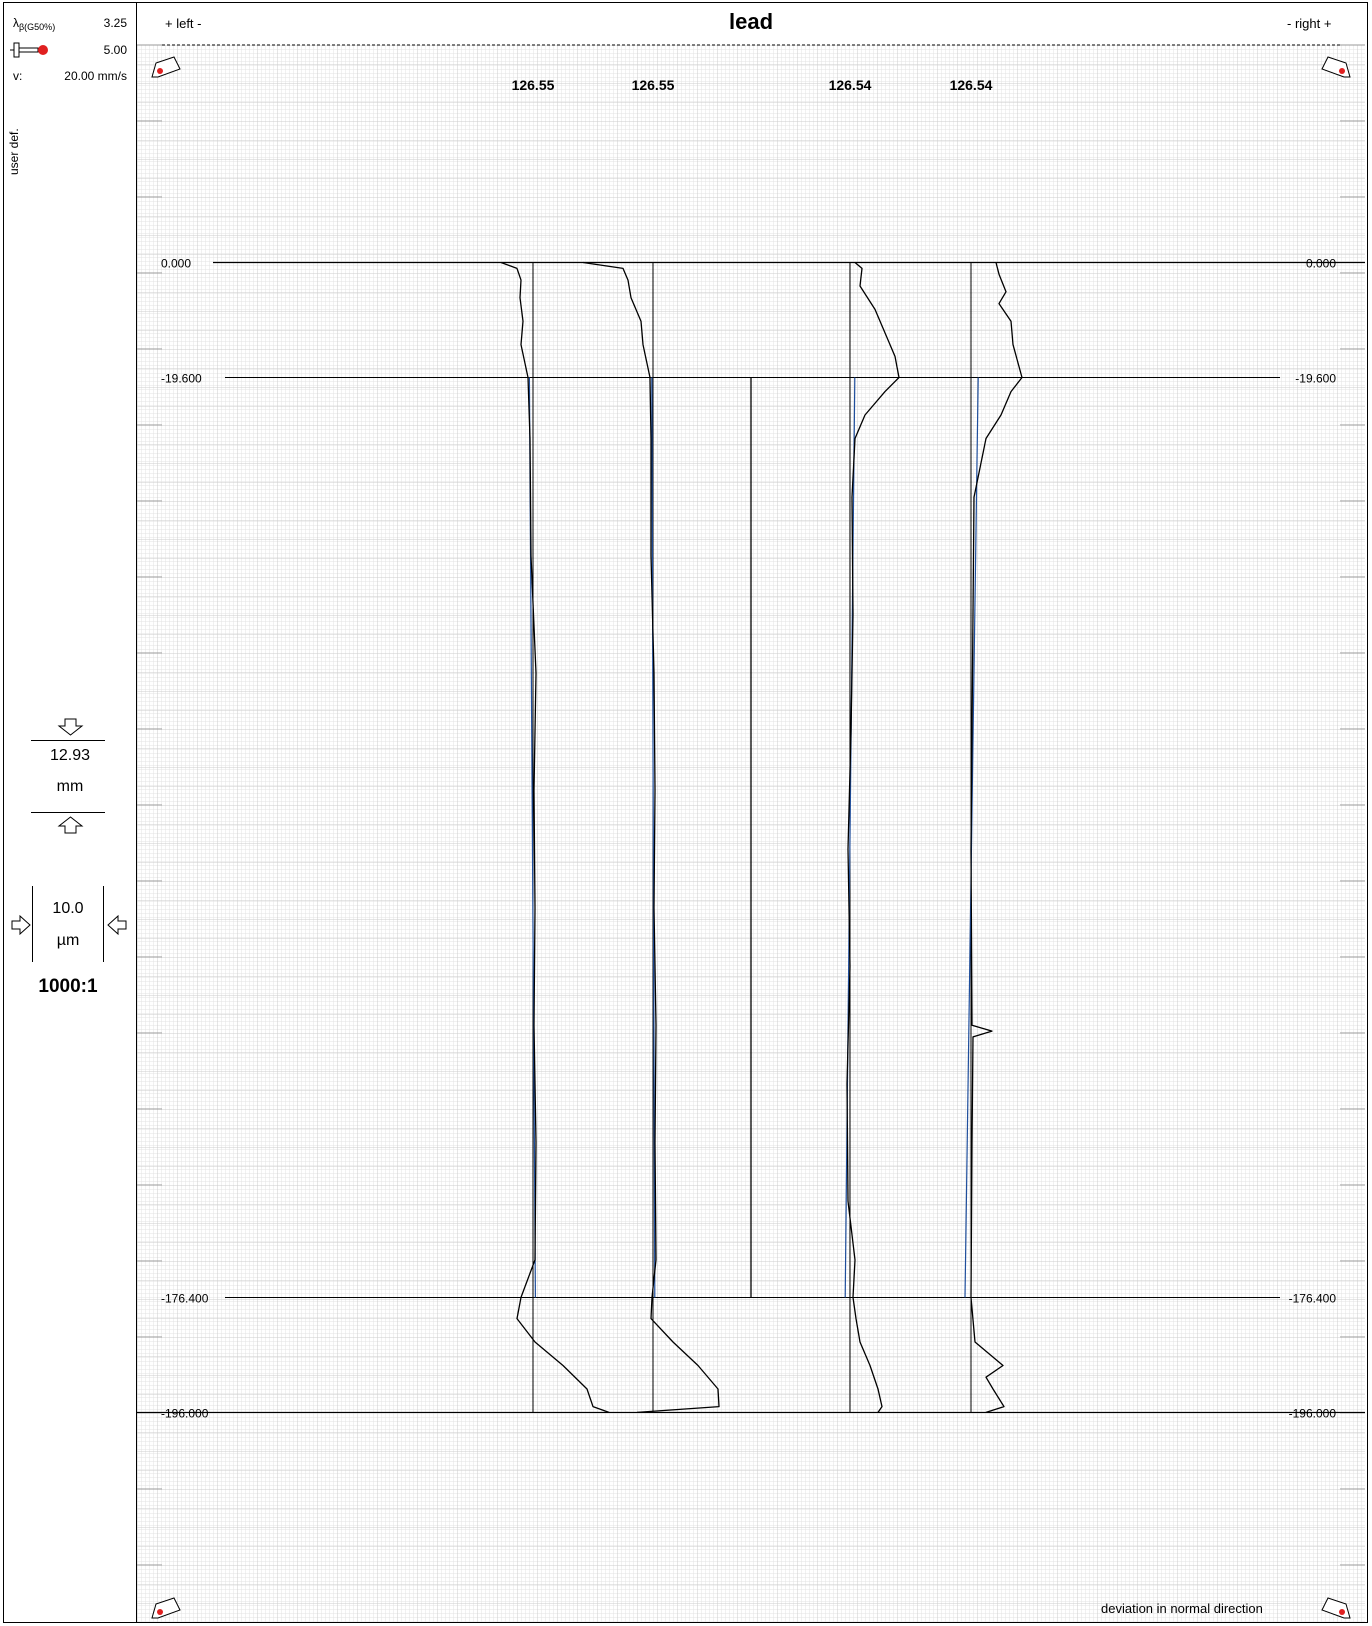 This screenshot has height=1626, width=1372. I want to click on down-arrow-icon, so click(70, 727).